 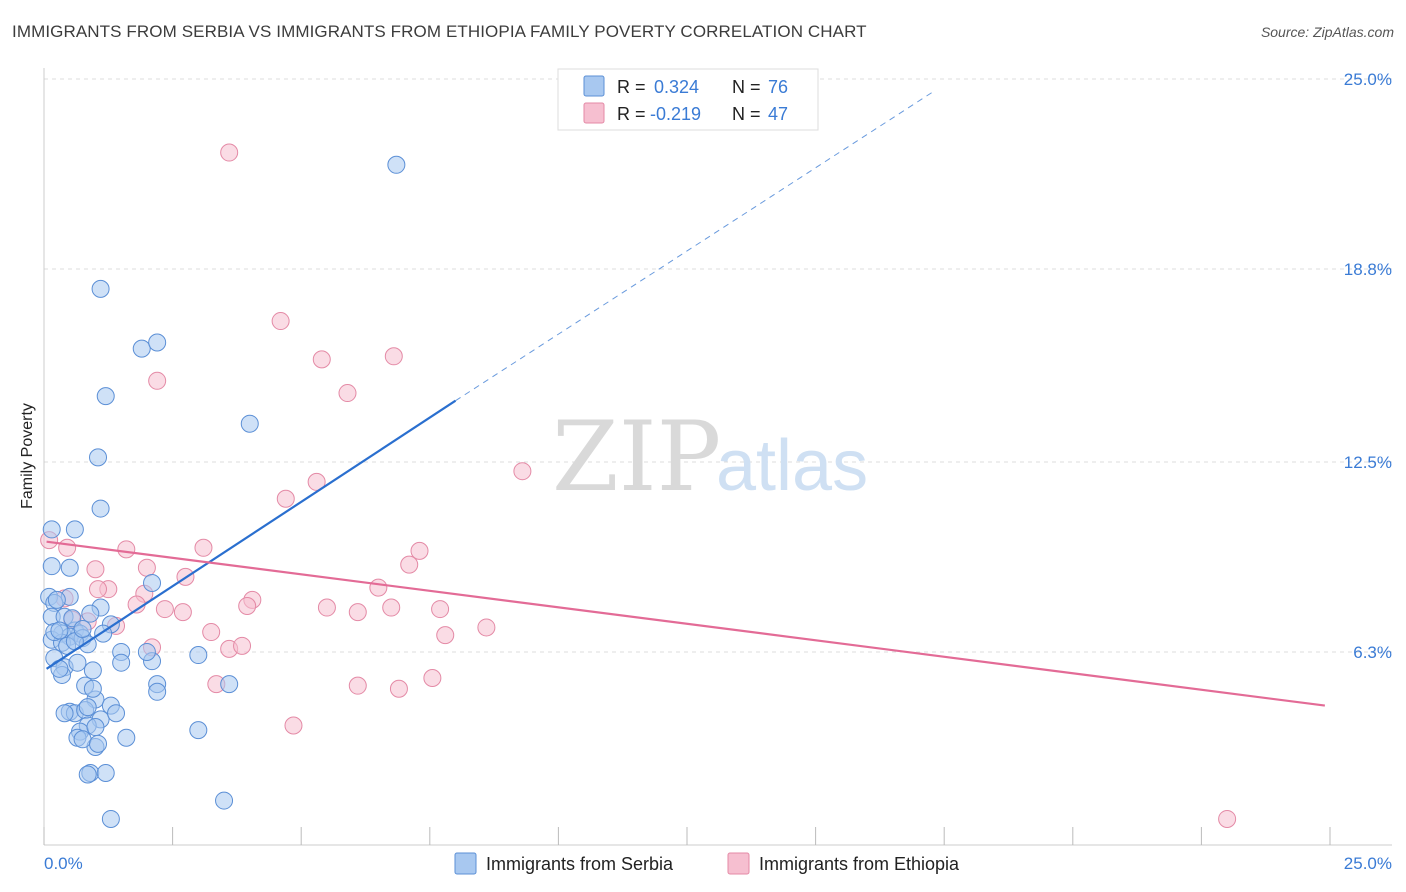 I want to click on stats-r-label-serbia: R =, so click(x=631, y=87).